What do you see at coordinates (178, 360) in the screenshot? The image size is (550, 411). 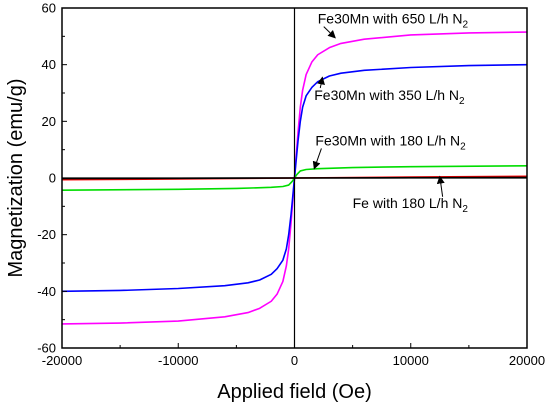 I see `x-tick-label: -10000` at bounding box center [178, 360].